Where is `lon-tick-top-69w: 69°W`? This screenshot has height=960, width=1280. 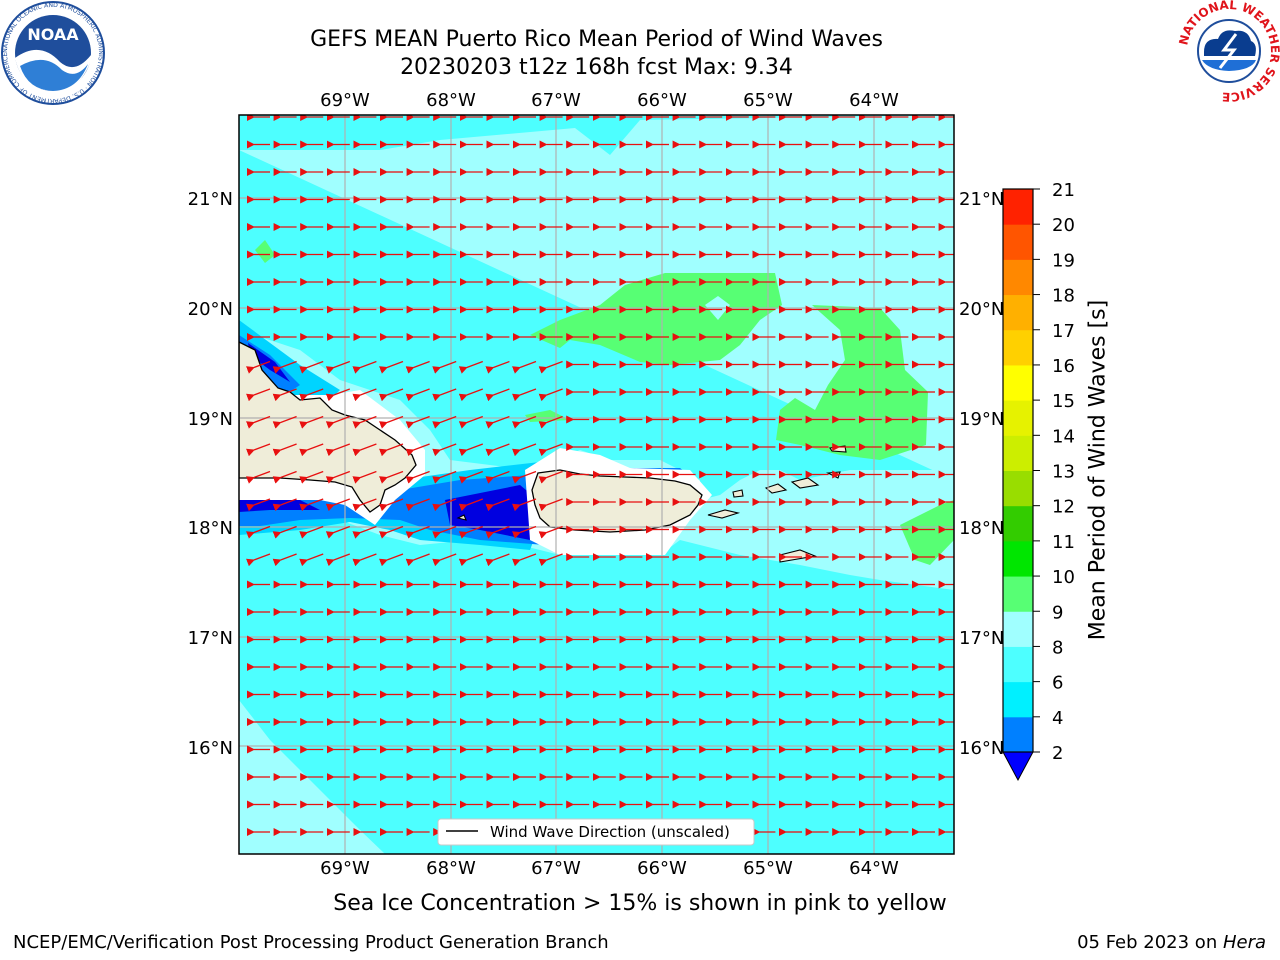
lon-tick-top-69w: 69°W is located at coordinates (345, 100).